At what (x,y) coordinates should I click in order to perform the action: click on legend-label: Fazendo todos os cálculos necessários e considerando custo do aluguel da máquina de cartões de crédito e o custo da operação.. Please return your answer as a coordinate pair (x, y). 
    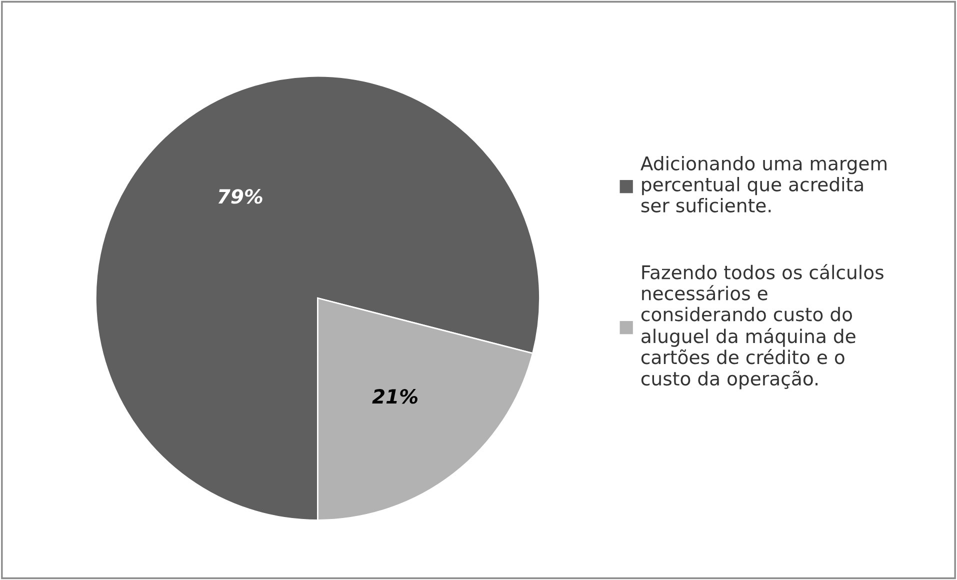
    Looking at the image, I should click on (762, 327).